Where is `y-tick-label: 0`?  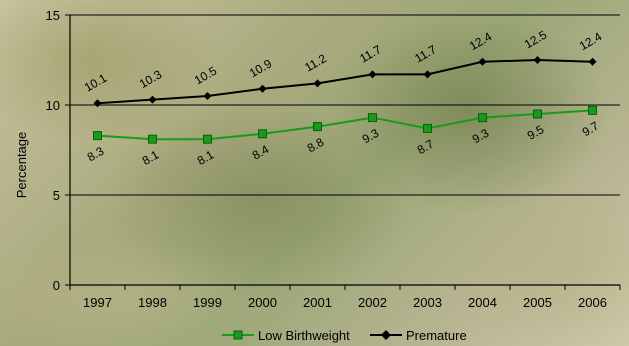 y-tick-label: 0 is located at coordinates (56, 285).